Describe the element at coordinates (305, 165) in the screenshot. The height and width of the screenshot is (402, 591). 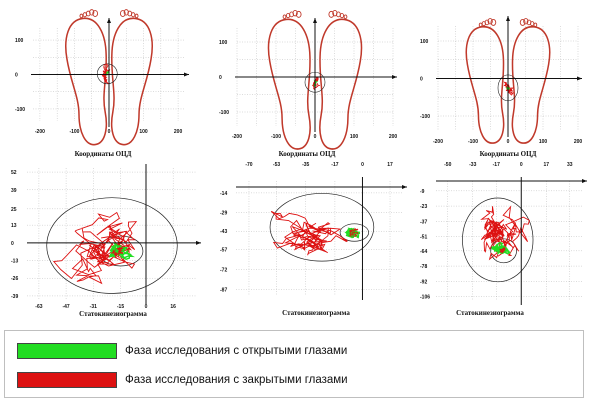
I see `x-tick-label: -35` at that location.